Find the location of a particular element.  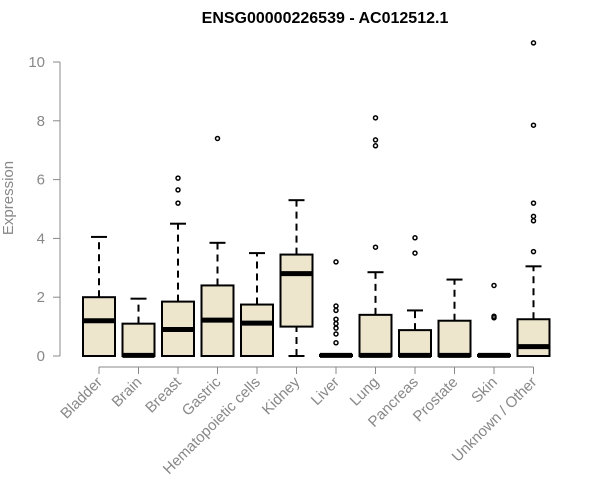

chart-title: ENSG00000226539 - AC012512.1 is located at coordinates (325, 18).